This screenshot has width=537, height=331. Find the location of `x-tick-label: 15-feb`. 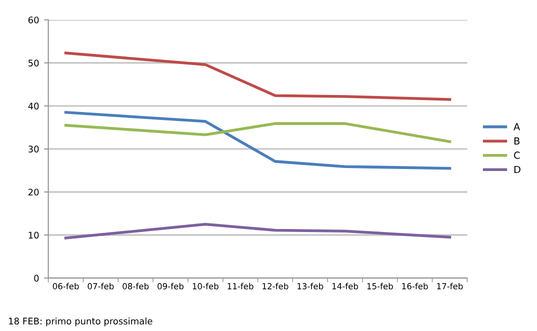

x-tick-label: 15-feb is located at coordinates (380, 286).